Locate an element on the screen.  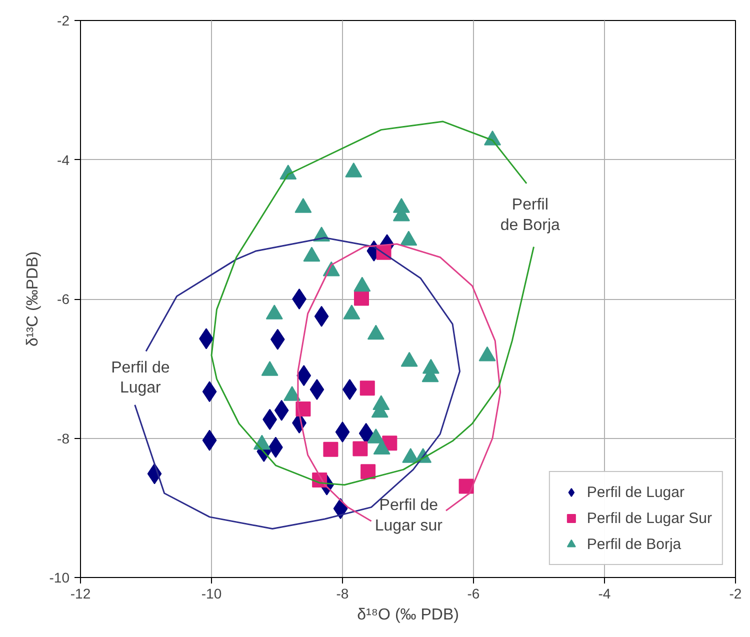
y-tick-label: -6 is located at coordinates (63, 299).